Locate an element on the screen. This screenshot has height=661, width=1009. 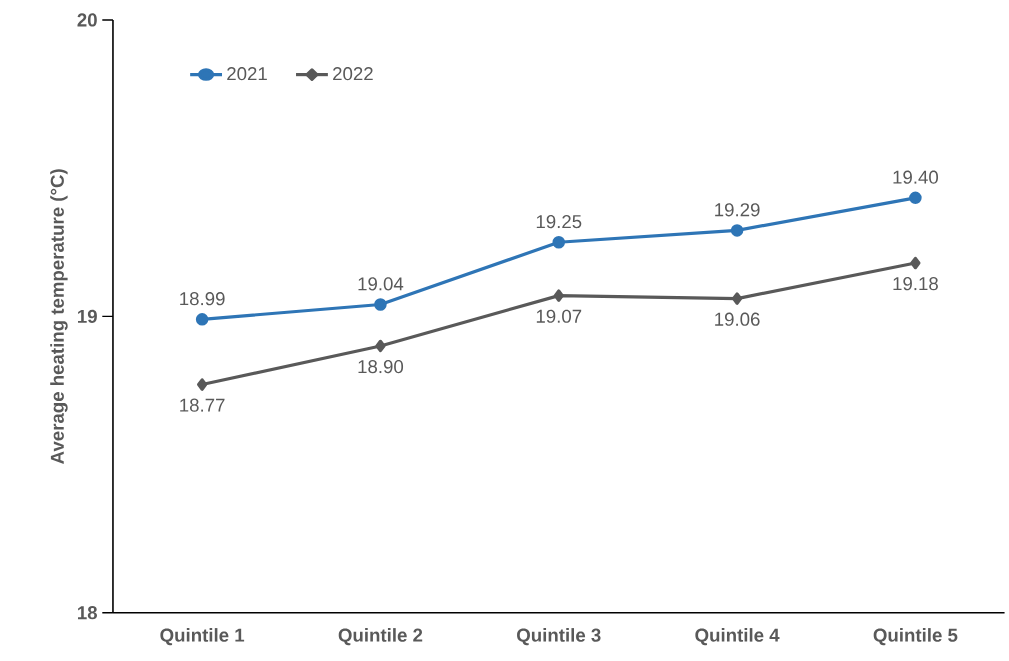
data-label: 19.18 is located at coordinates (915, 284).